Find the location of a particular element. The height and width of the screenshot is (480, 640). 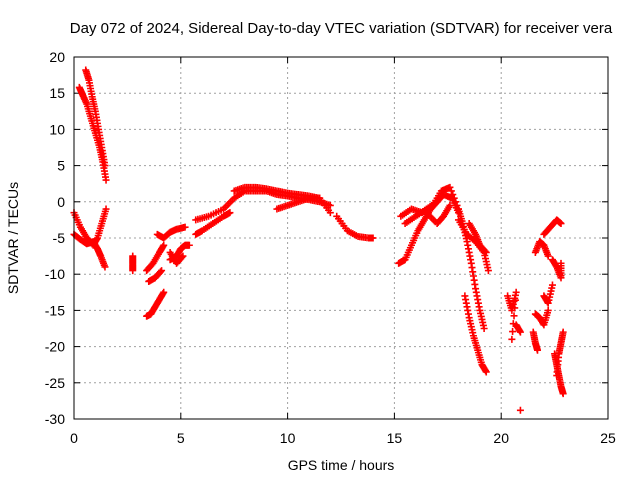

data-series-arc-d is located at coordinates (89, 250).